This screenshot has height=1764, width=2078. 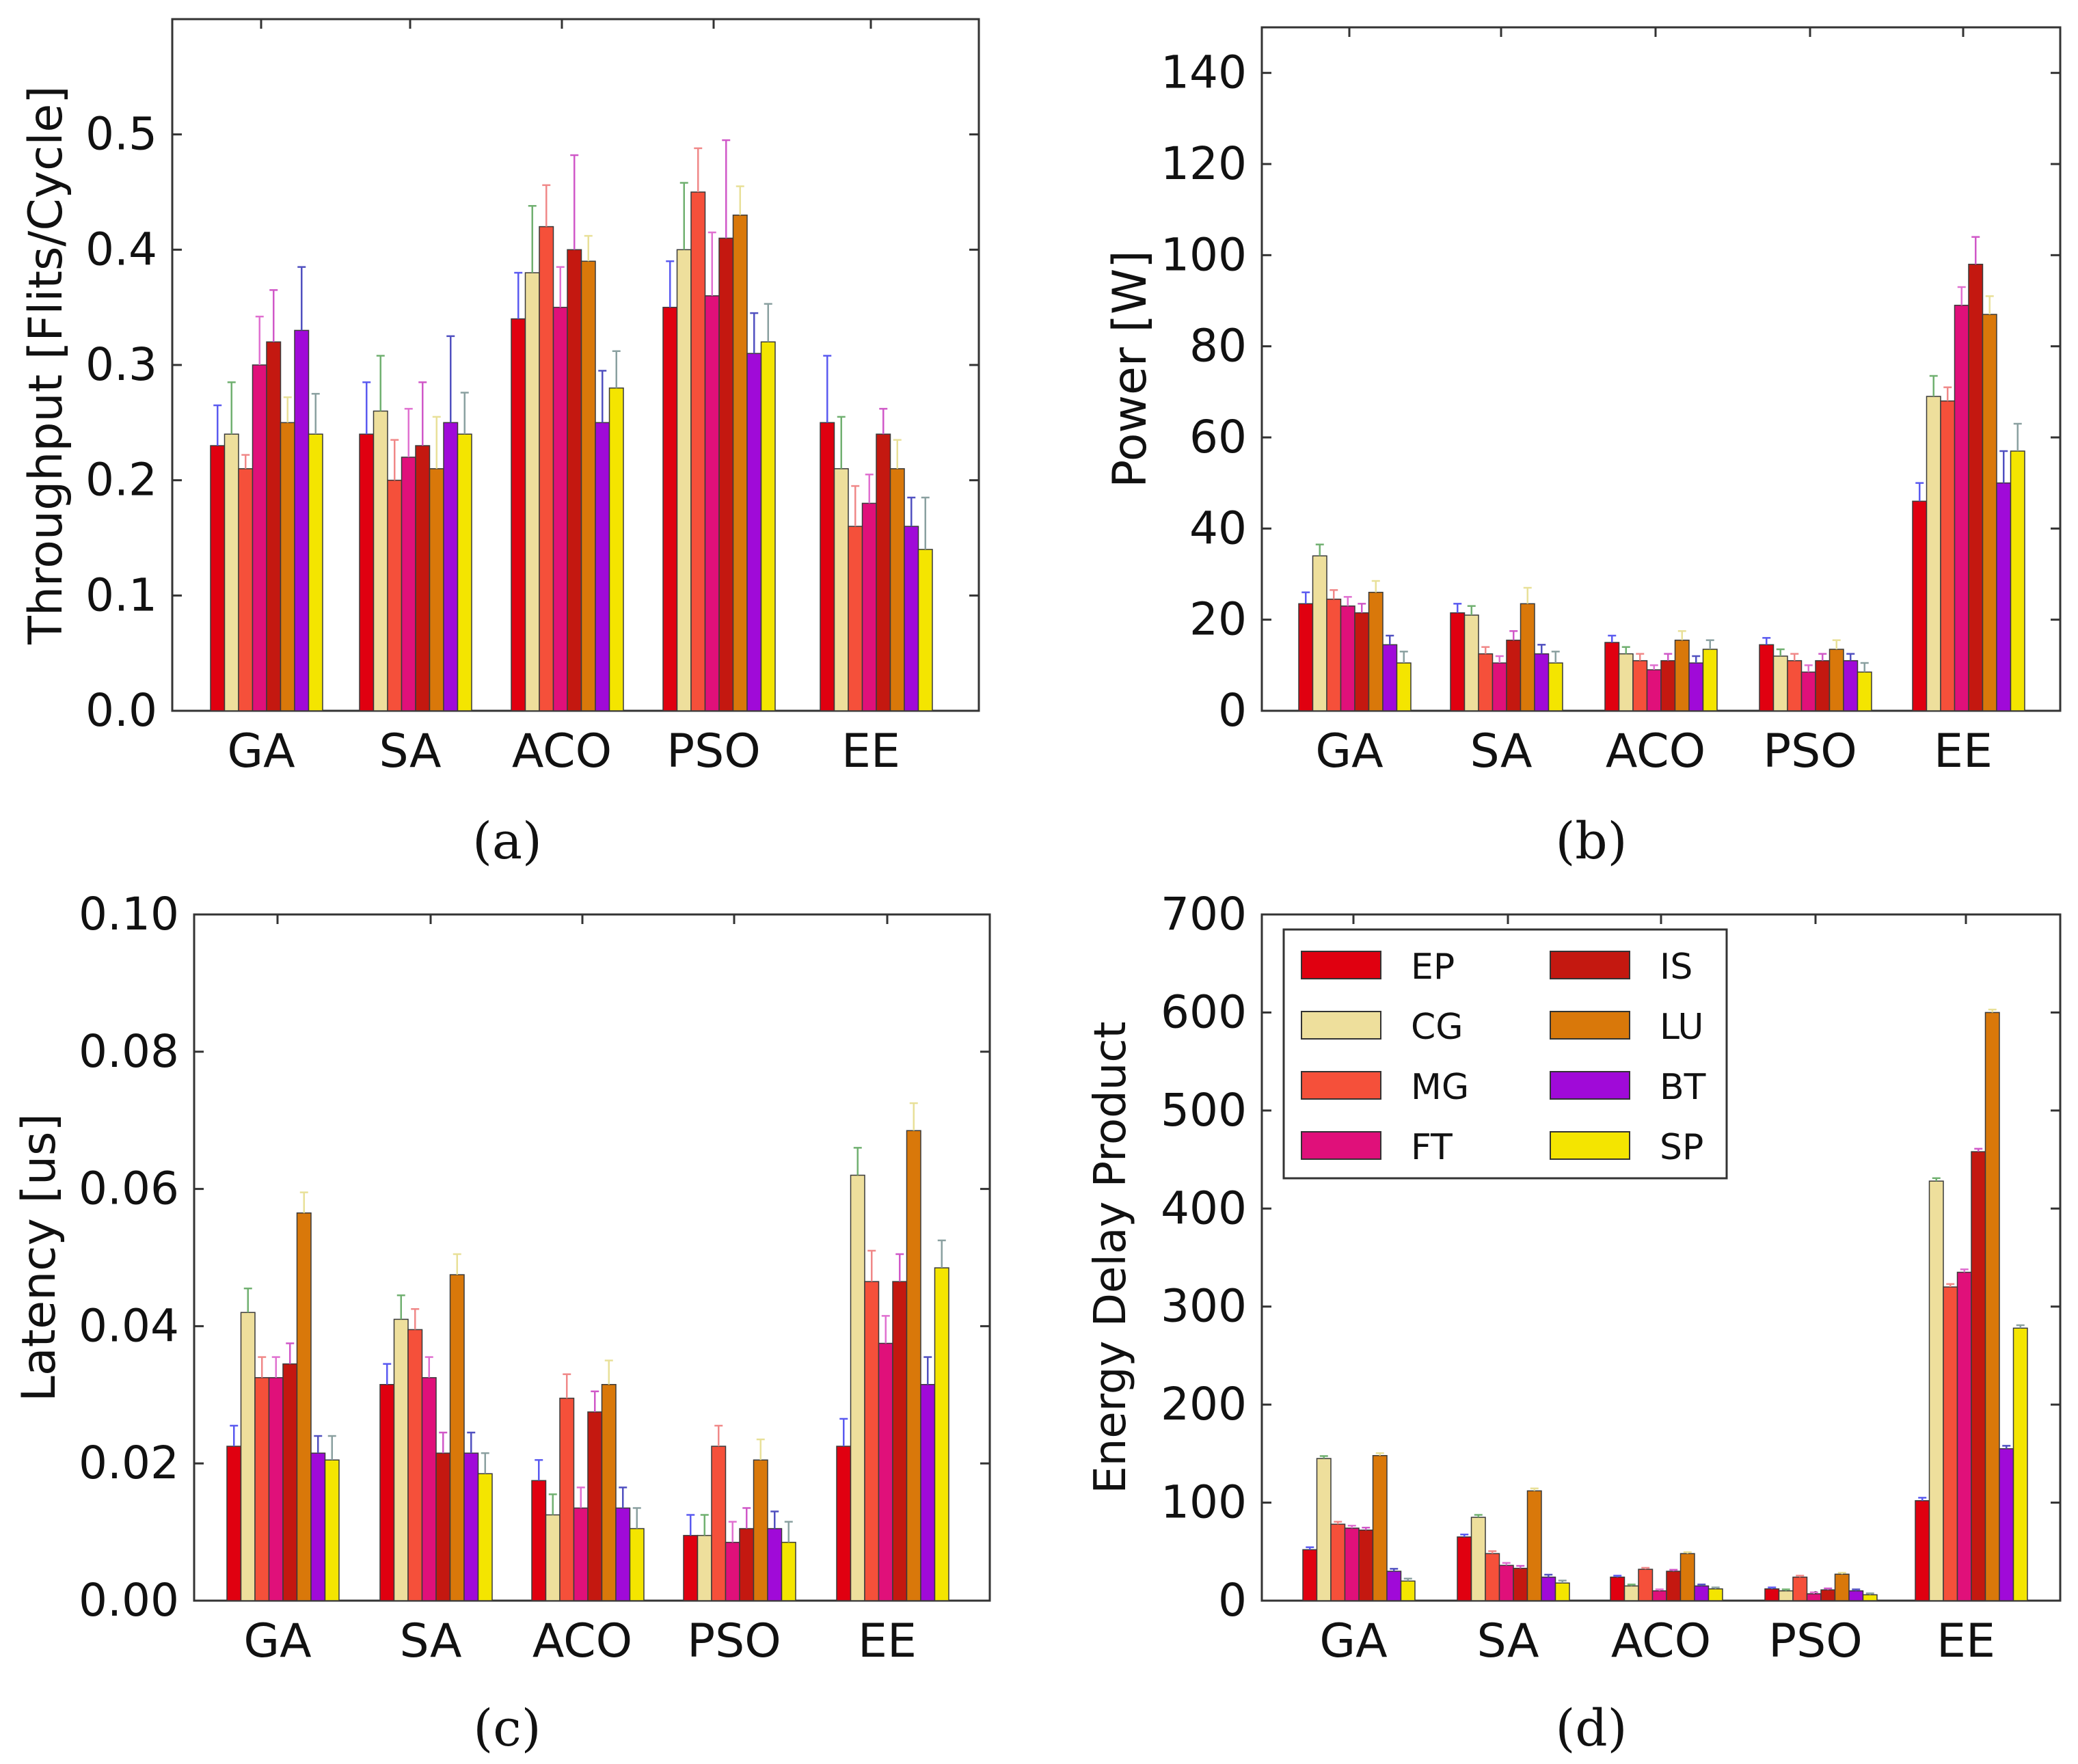 What do you see at coordinates (232, 572) in the screenshot?
I see `bar-cg-ga` at bounding box center [232, 572].